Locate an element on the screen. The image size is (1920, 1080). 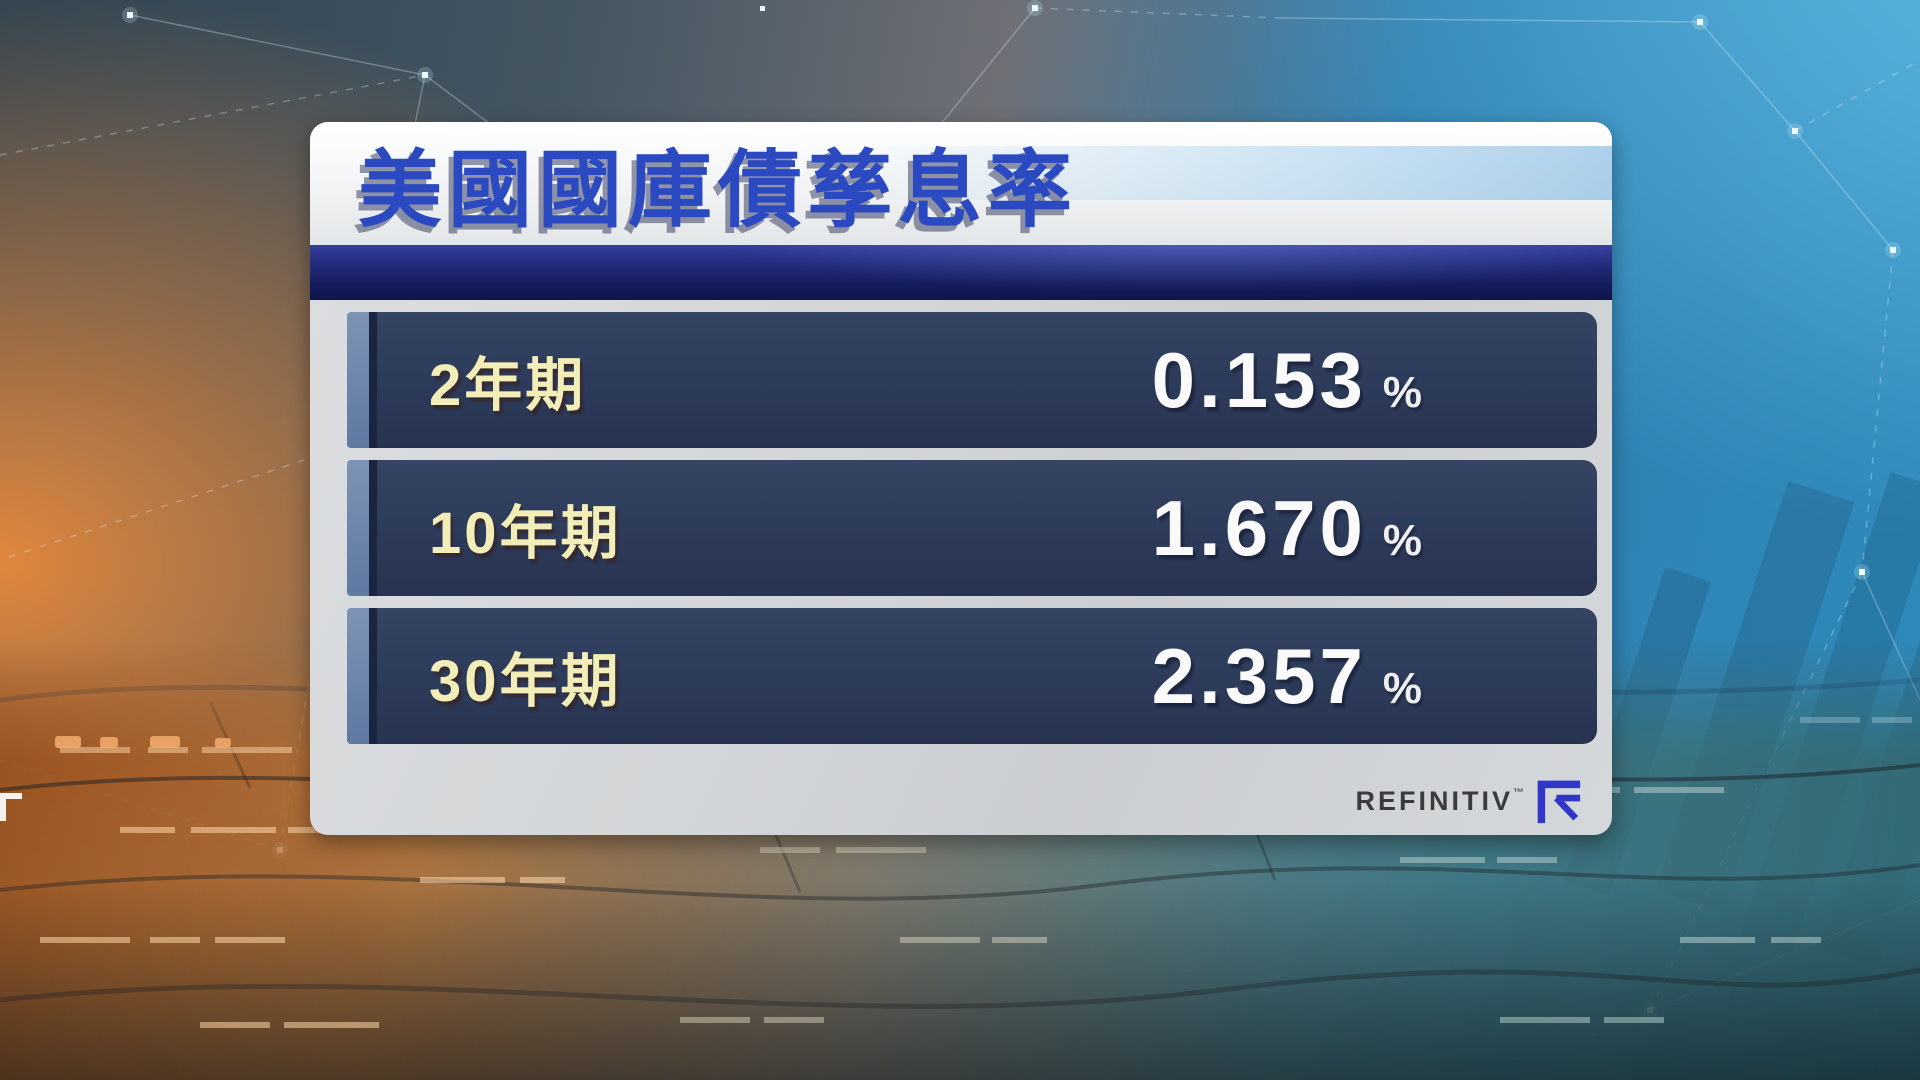
tenor-label: 30年期 is located at coordinates (525, 681).